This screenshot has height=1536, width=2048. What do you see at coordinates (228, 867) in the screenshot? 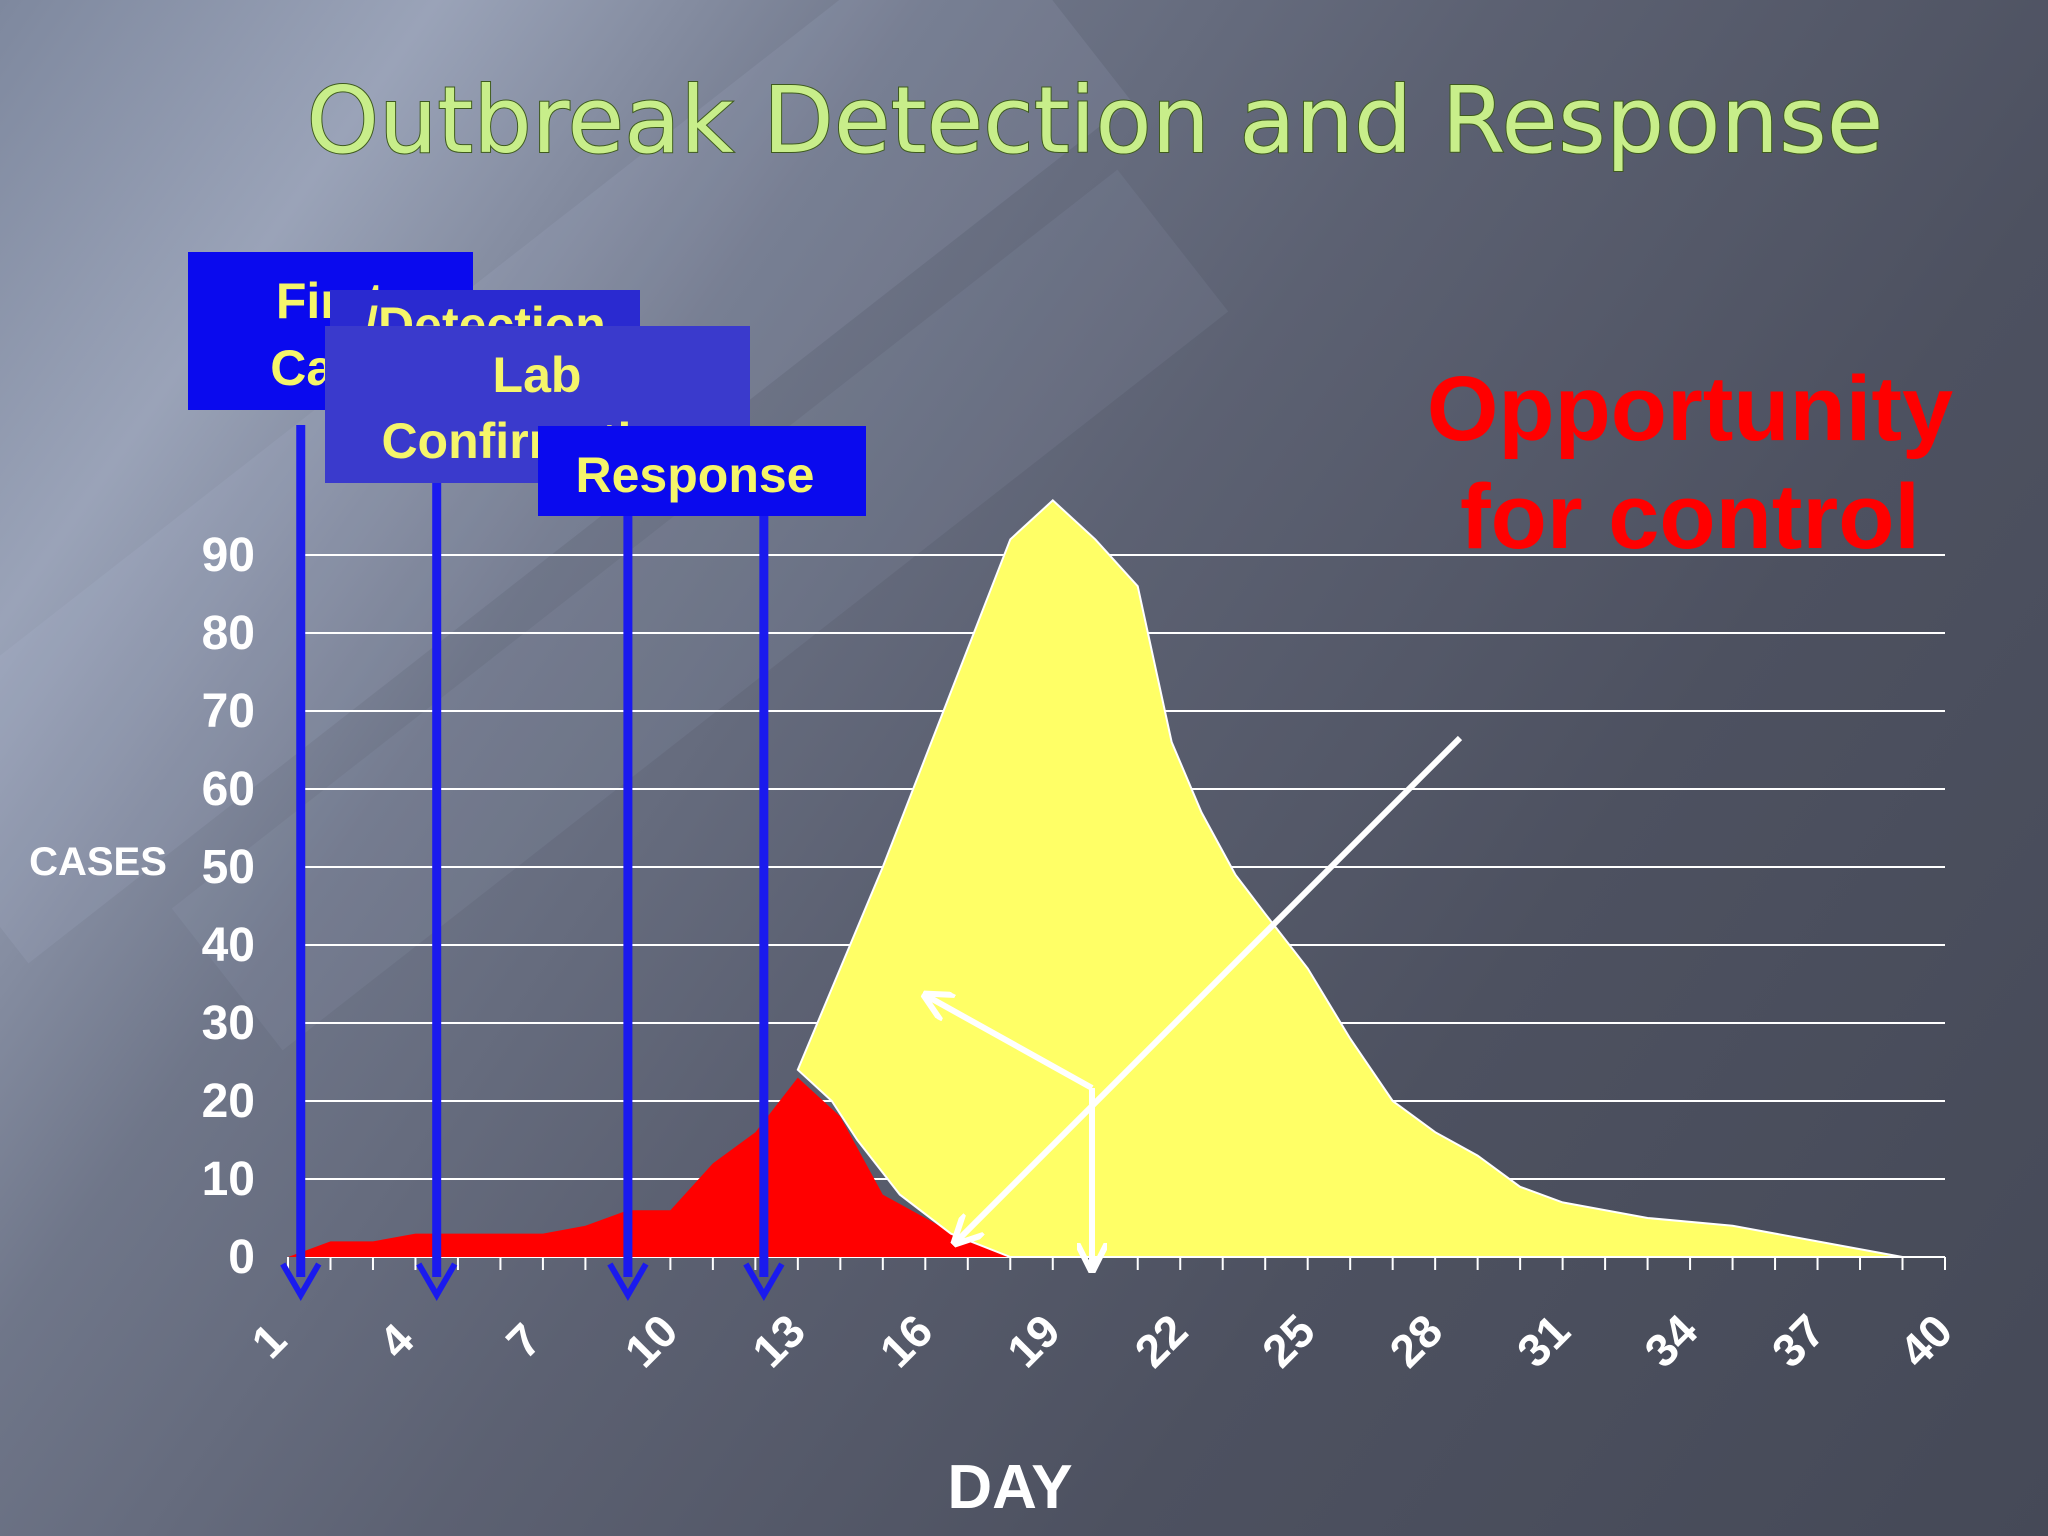
I see `y-tick-label: 50` at bounding box center [228, 867].